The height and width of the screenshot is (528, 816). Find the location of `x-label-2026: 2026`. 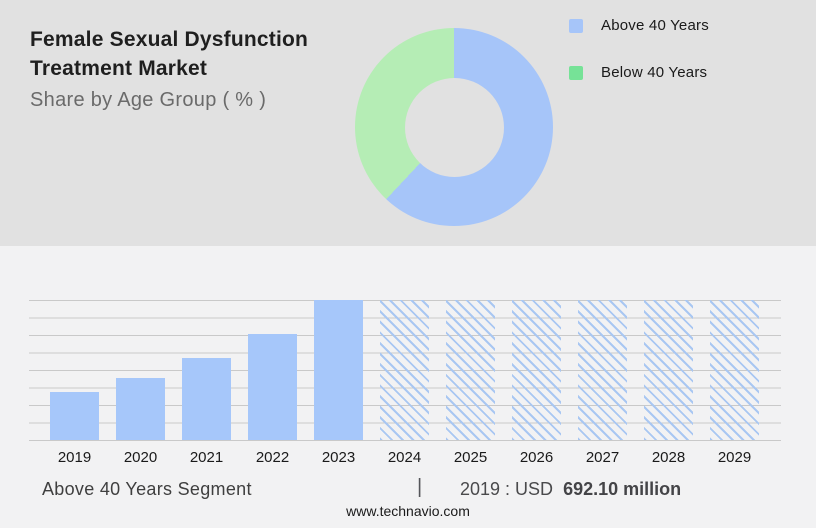

x-label-2026: 2026 is located at coordinates (536, 457).